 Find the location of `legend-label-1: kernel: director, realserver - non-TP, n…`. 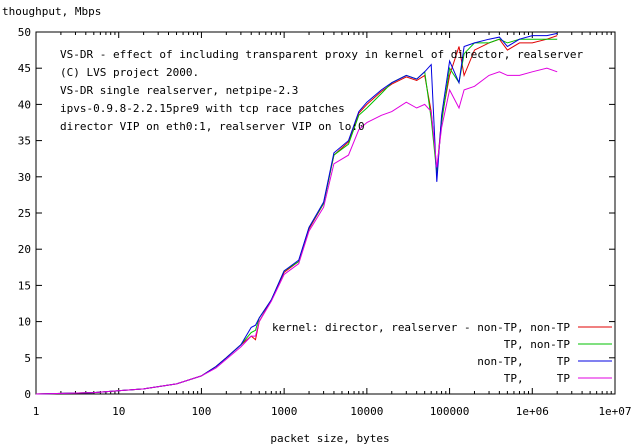

legend-label-1: kernel: director, realserver - non-TP, n… is located at coordinates (421, 327).